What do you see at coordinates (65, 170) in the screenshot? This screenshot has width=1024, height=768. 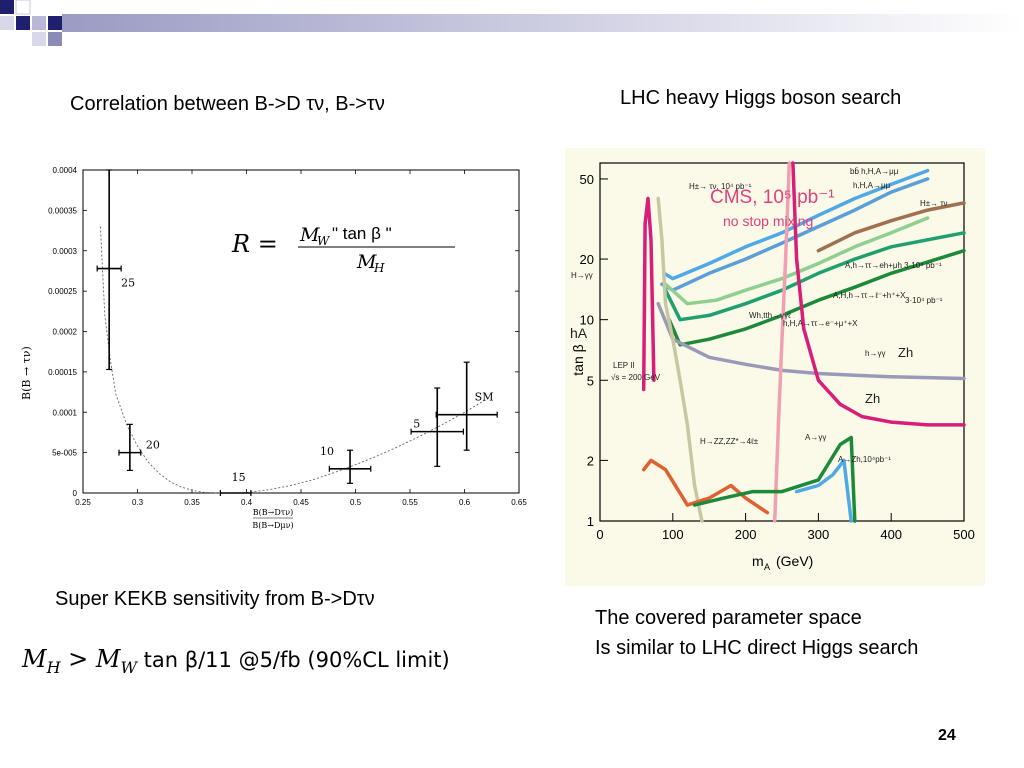 I see `y-tick-label: 0.0004` at bounding box center [65, 170].